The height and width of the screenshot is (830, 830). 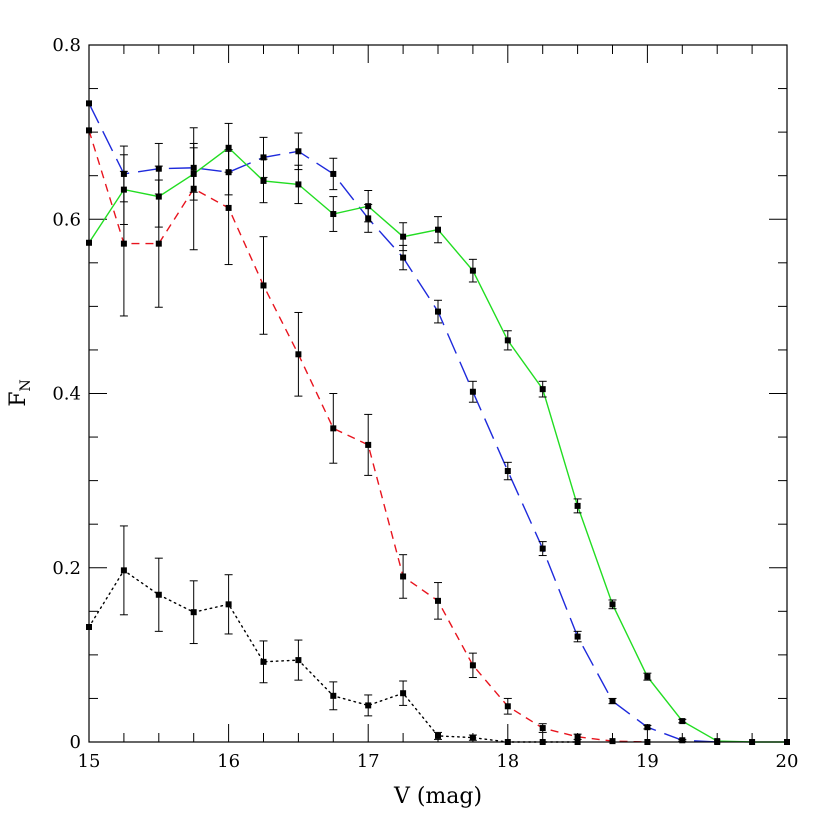 What do you see at coordinates (647, 761) in the screenshot?
I see `x-tick-label: 19` at bounding box center [647, 761].